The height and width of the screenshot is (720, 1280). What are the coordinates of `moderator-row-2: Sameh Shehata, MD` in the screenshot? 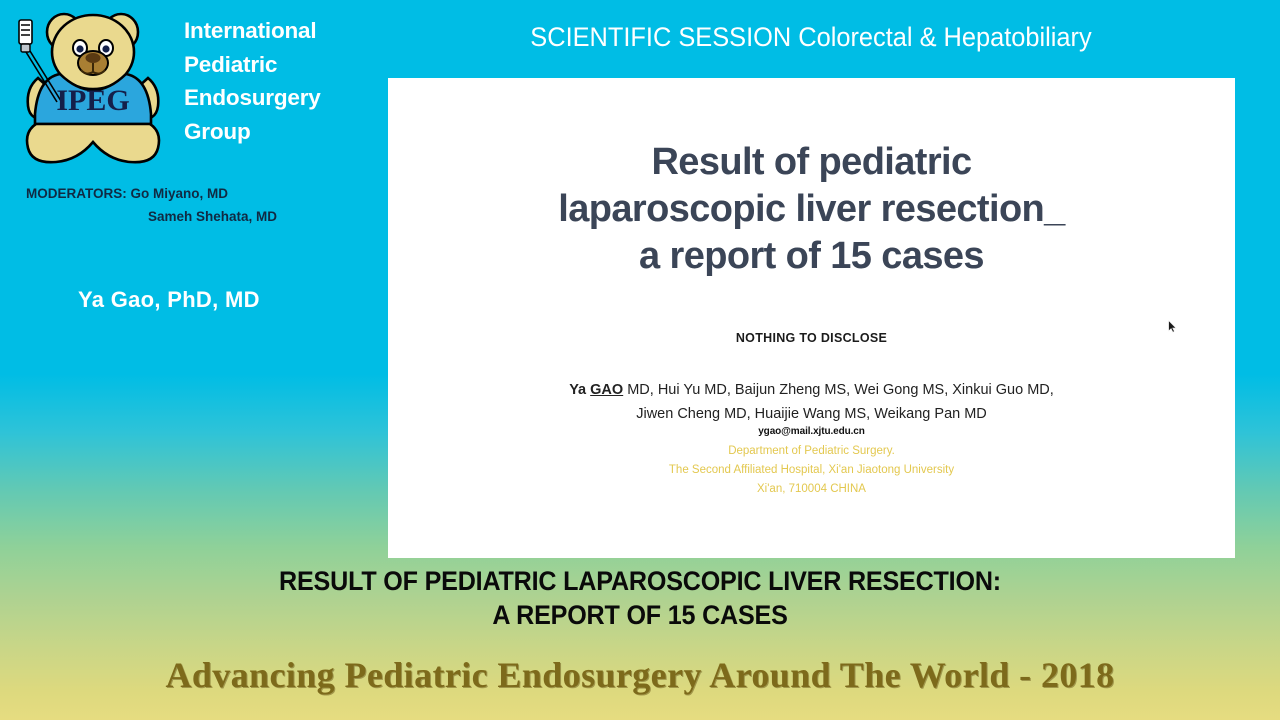 It's located at (191, 216).